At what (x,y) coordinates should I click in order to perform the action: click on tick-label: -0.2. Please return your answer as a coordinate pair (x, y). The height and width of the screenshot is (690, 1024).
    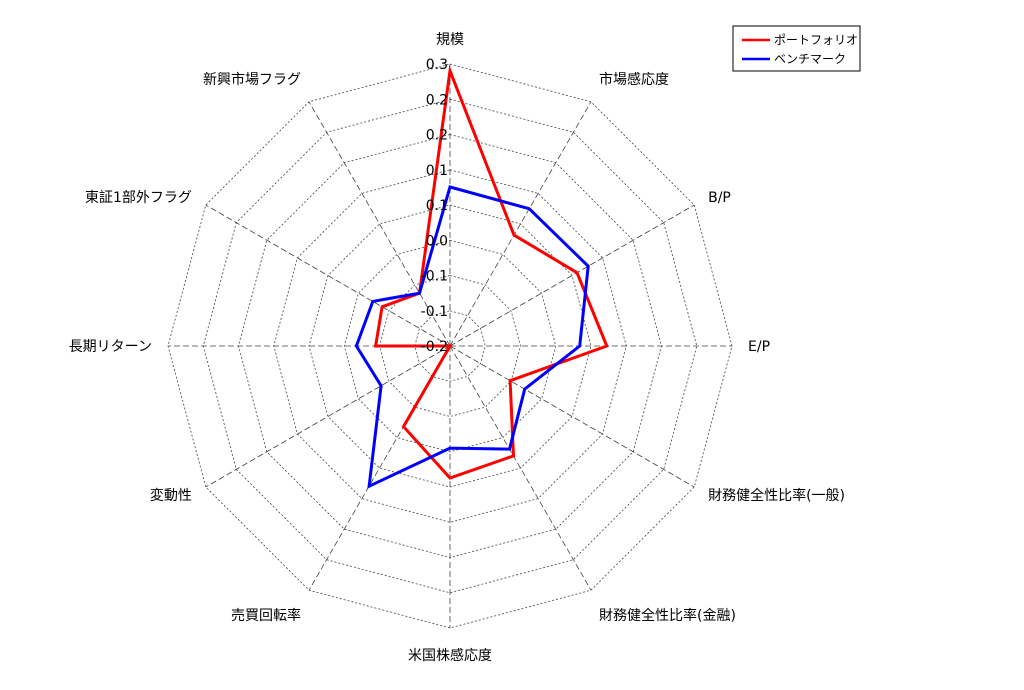
    Looking at the image, I should click on (434, 347).